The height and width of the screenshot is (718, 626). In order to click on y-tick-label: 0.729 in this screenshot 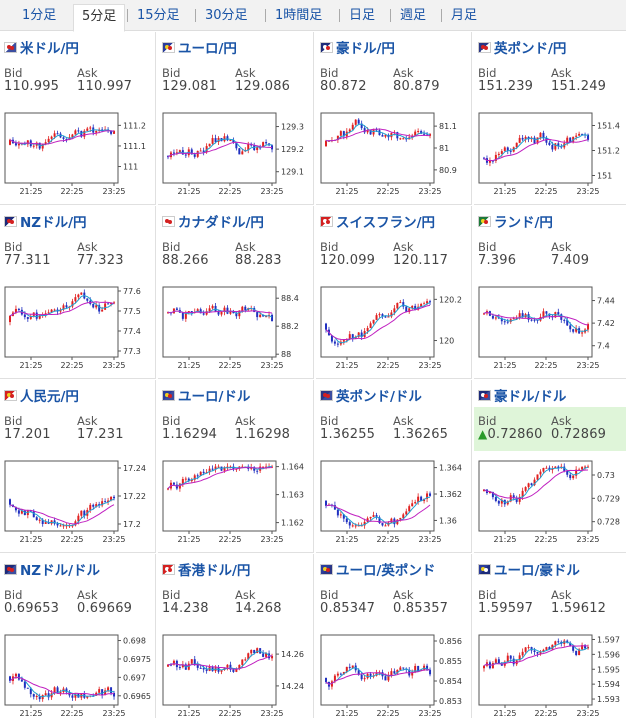, I will do `click(608, 498)`.